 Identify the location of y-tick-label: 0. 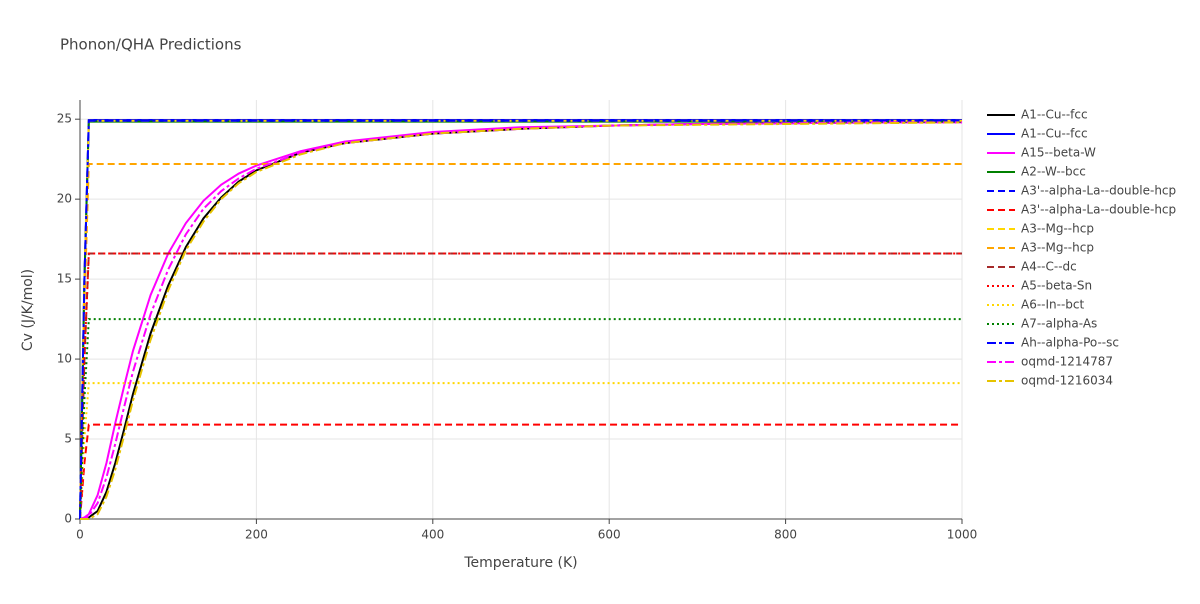
(68, 519).